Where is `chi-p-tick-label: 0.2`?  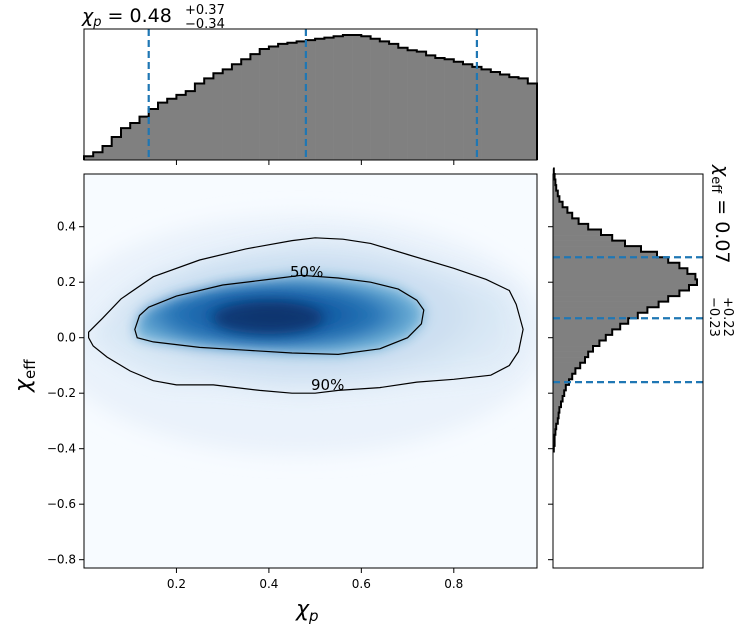
chi-p-tick-label: 0.2 is located at coordinates (176, 584).